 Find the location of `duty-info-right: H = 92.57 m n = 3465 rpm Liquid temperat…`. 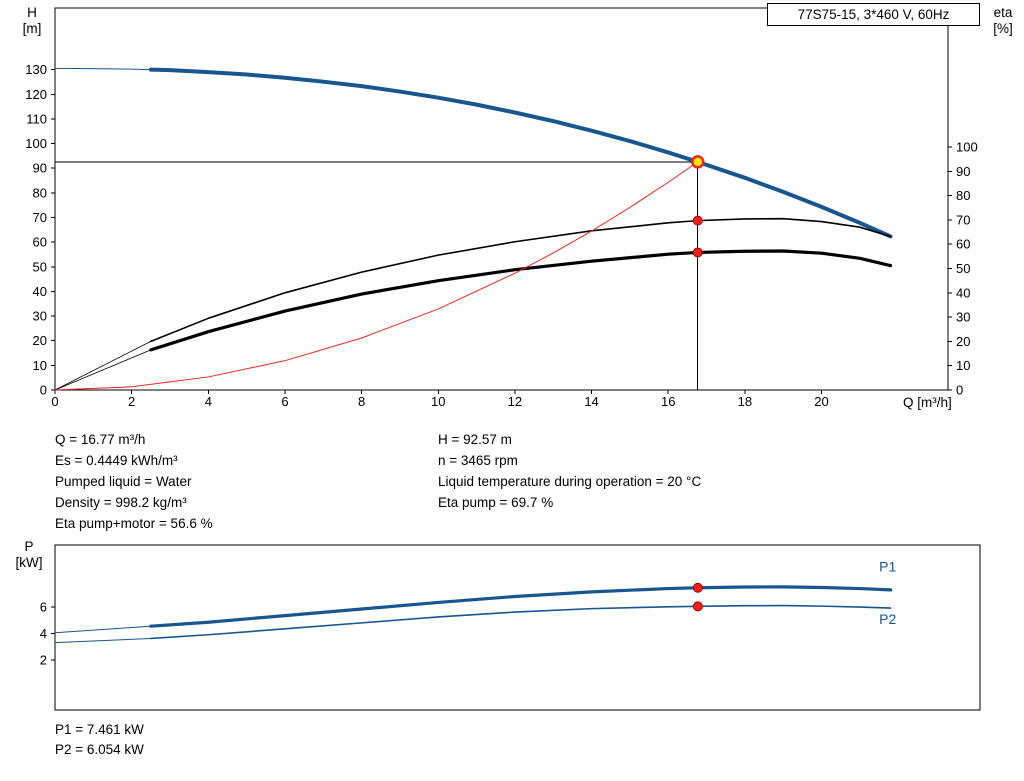

duty-info-right: H = 92.57 m n = 3465 rpm Liquid temperat… is located at coordinates (569, 471).